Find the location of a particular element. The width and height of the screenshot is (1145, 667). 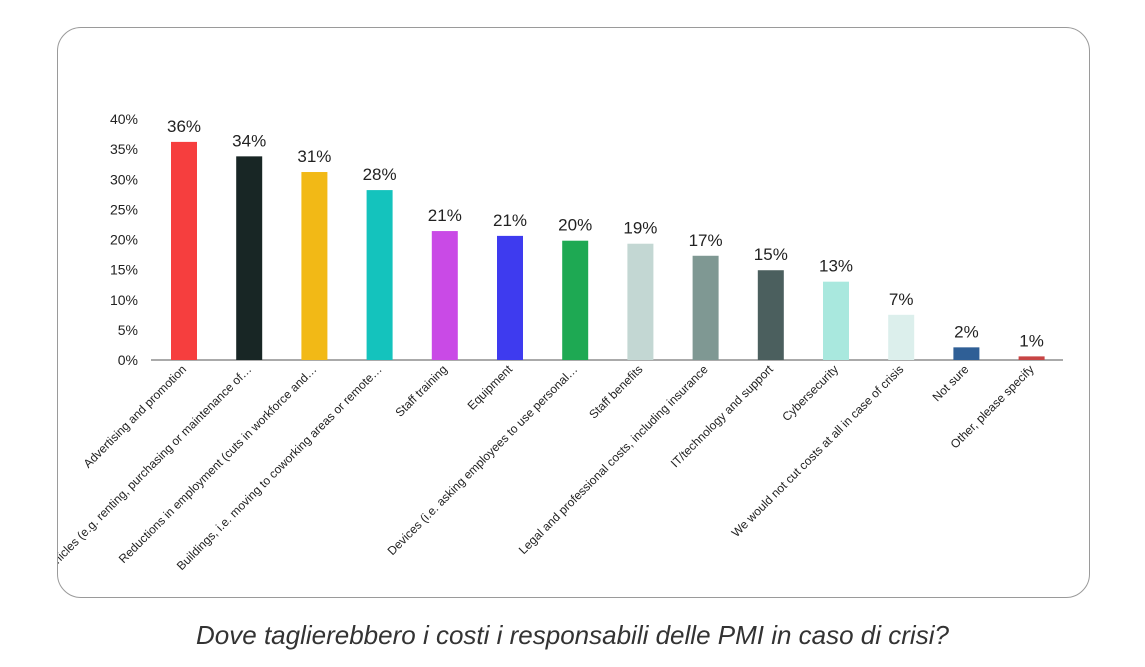

bar-value-label: 20% is located at coordinates (575, 225).